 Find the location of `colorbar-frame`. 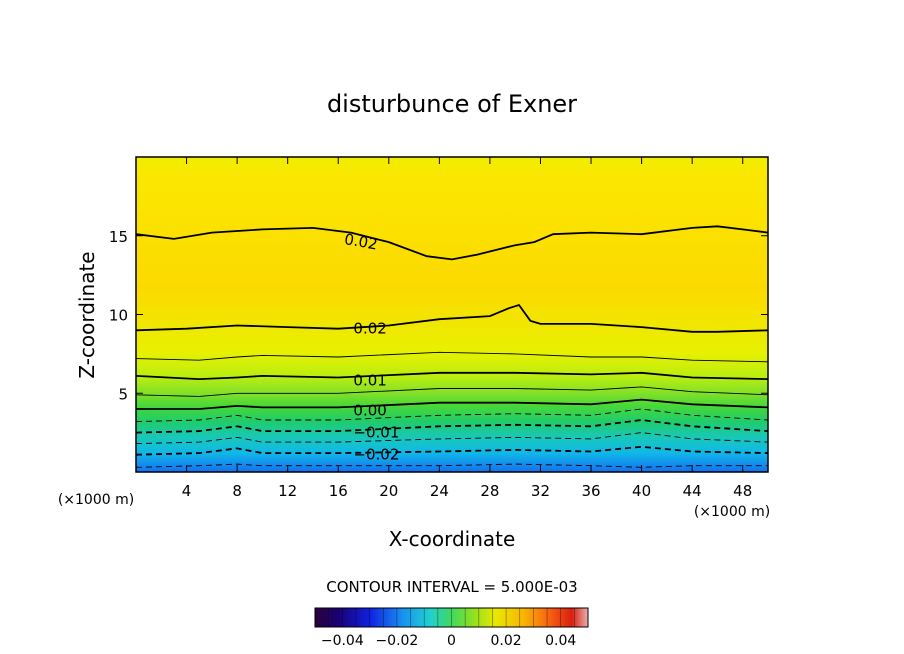

colorbar-frame is located at coordinates (451, 617).